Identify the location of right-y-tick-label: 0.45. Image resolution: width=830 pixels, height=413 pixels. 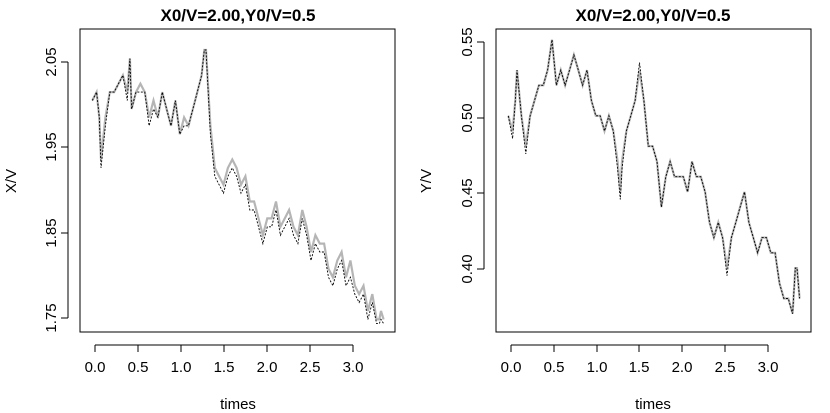
(467, 192).